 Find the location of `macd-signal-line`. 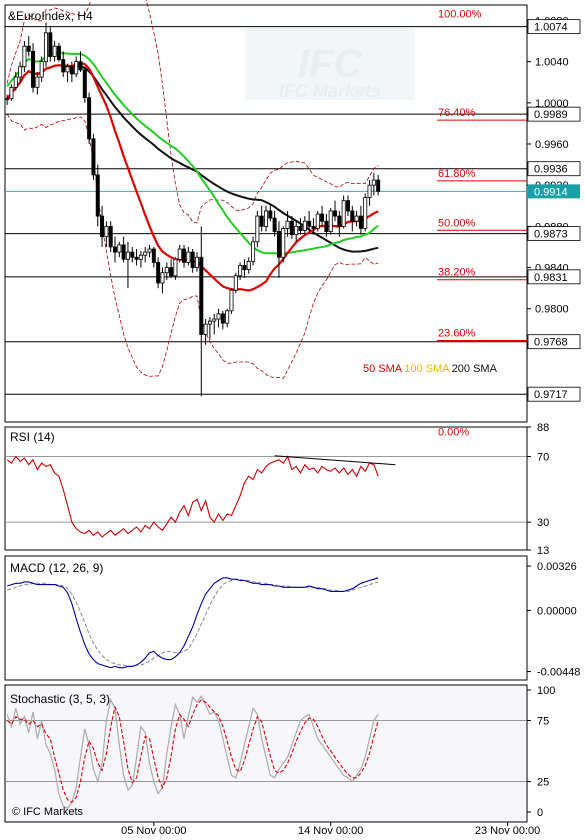

macd-signal-line is located at coordinates (193, 622).